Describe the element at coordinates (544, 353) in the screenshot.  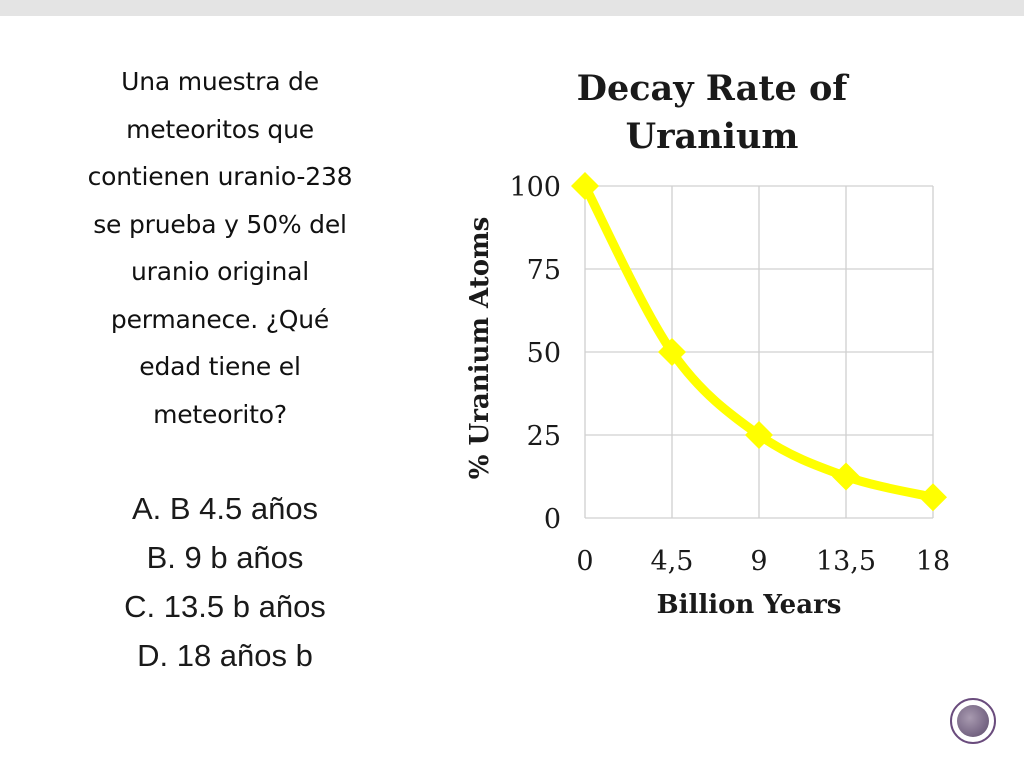
I see `y-tick-label: 50` at that location.